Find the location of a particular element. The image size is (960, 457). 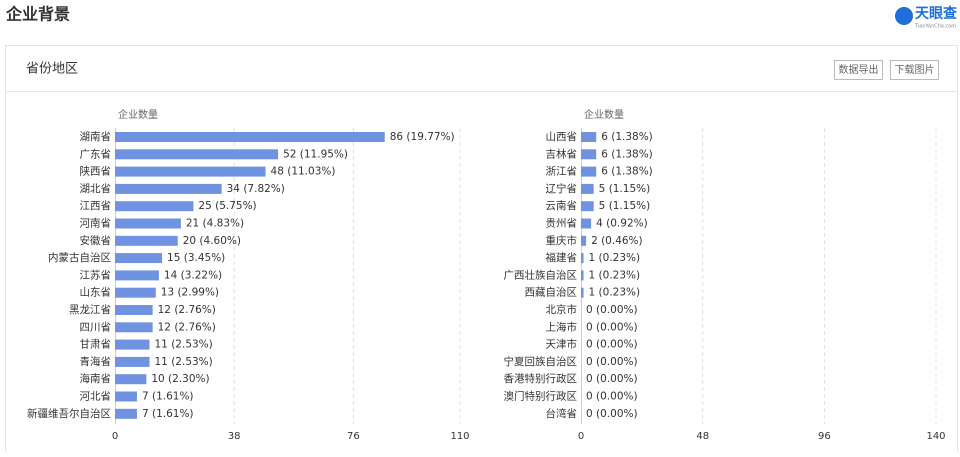

category-label: 陕西省 is located at coordinates (96, 171).